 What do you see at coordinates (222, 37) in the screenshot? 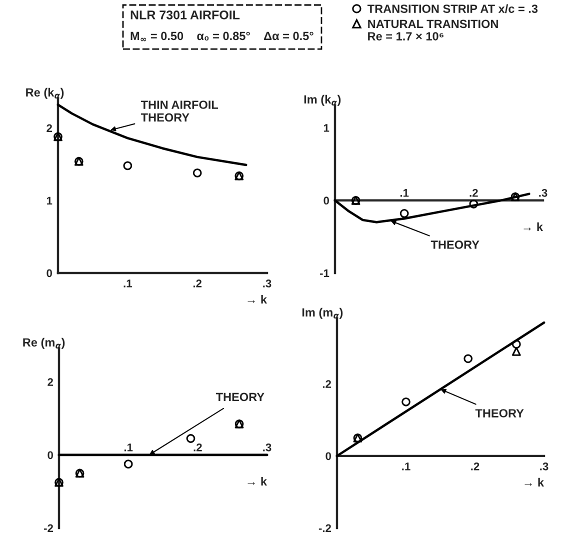
I see `chart-subtitle: M$_{∞}$ = 0.50 α₀ = 0.85° Δα = 0.5°` at bounding box center [222, 37].